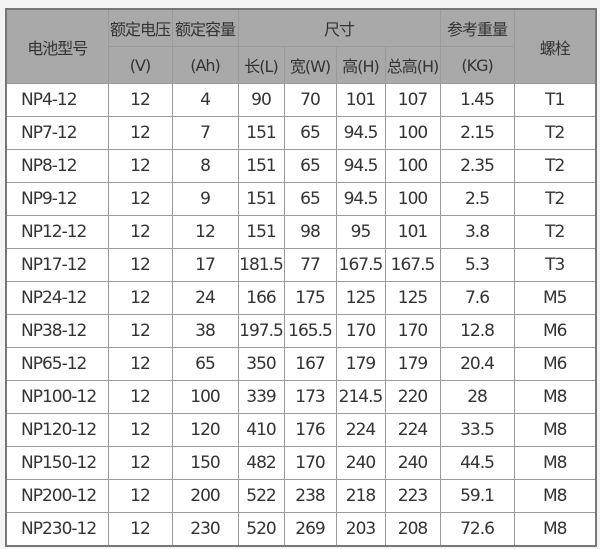  What do you see at coordinates (57, 496) in the screenshot?
I see `cell-model: NP200-12` at bounding box center [57, 496].